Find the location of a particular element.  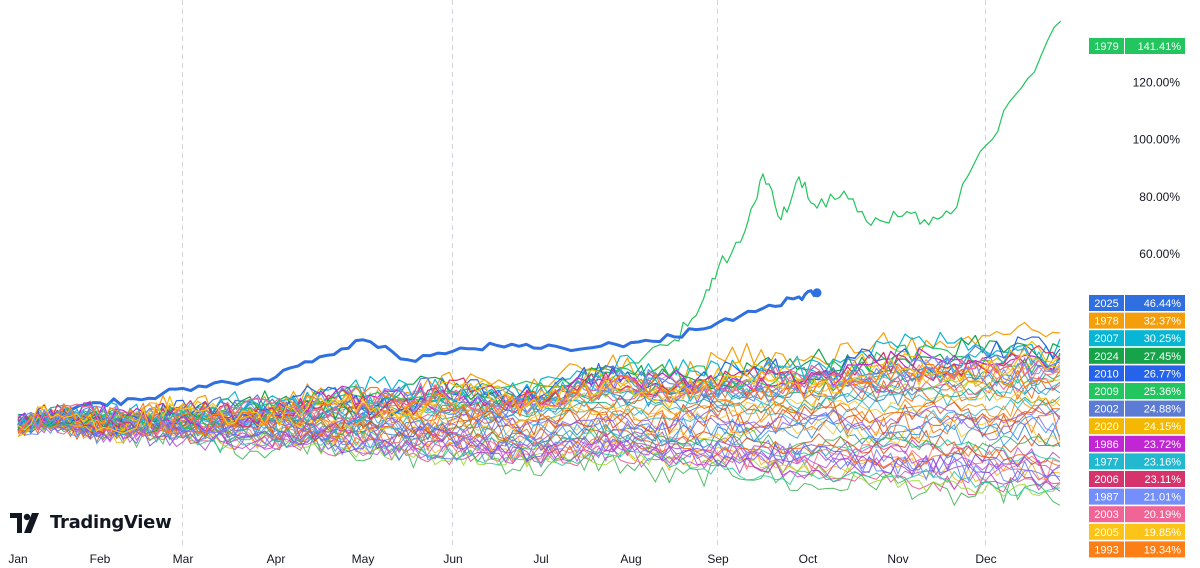

series-tag-year: 1977 is located at coordinates (1106, 462).